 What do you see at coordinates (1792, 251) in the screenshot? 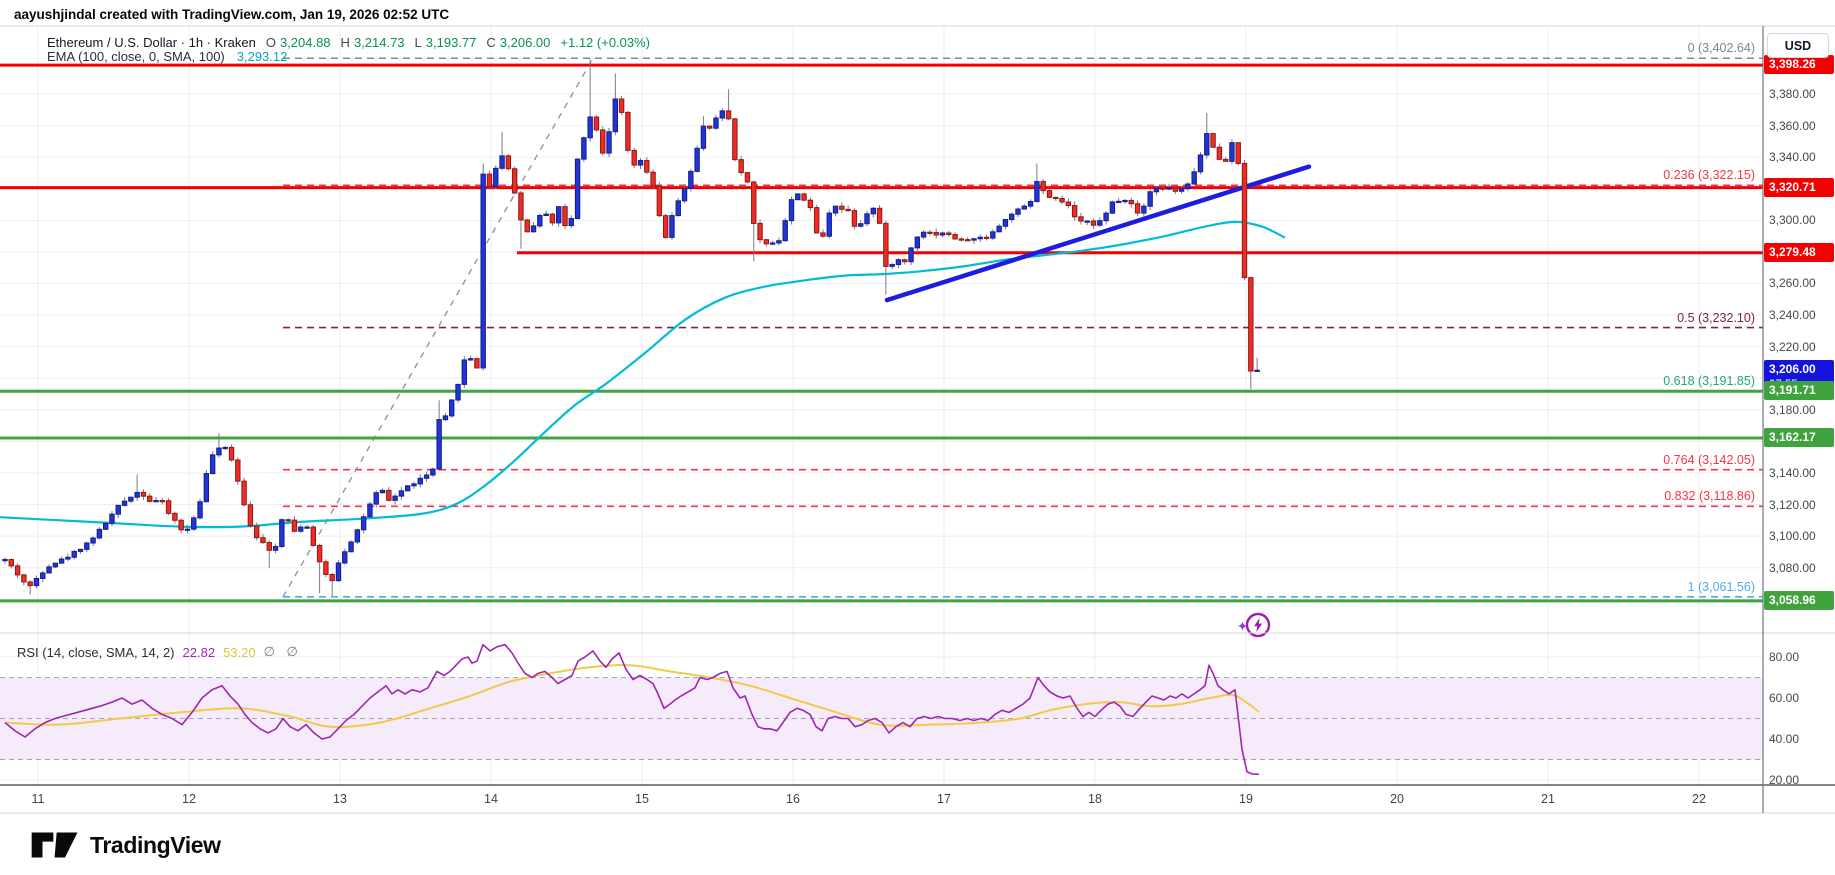
I see `price-tag-value: 3,279.48` at bounding box center [1792, 251].